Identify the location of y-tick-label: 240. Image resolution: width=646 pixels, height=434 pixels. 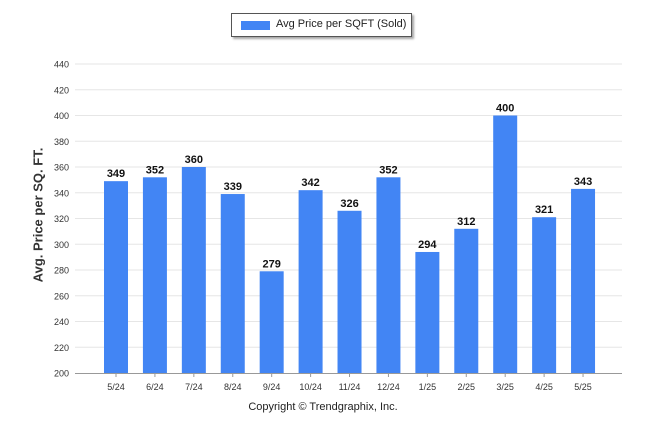
(61, 322).